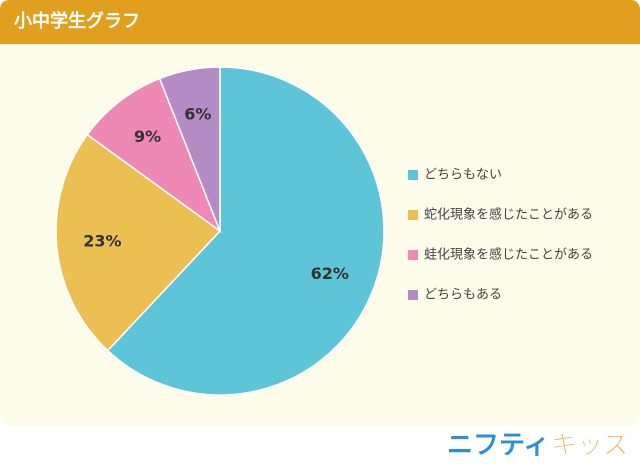 The image size is (640, 468). What do you see at coordinates (463, 175) in the screenshot?
I see `legend-label: どちらもない` at bounding box center [463, 175].